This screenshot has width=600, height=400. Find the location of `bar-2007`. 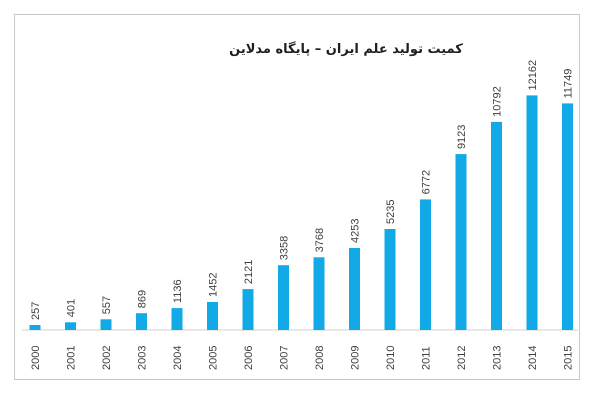

bar-2007 is located at coordinates (283, 297).